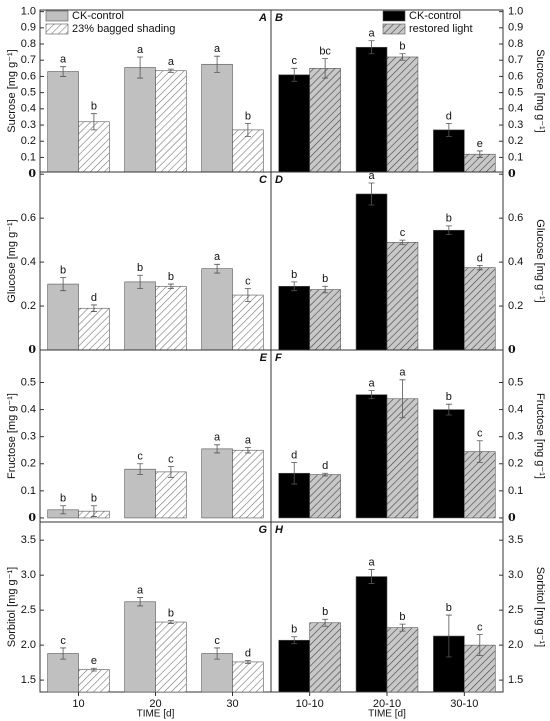 This screenshot has height=721, width=550. What do you see at coordinates (28, 437) in the screenshot?
I see `y-tick-label: 0.3` at bounding box center [28, 437].